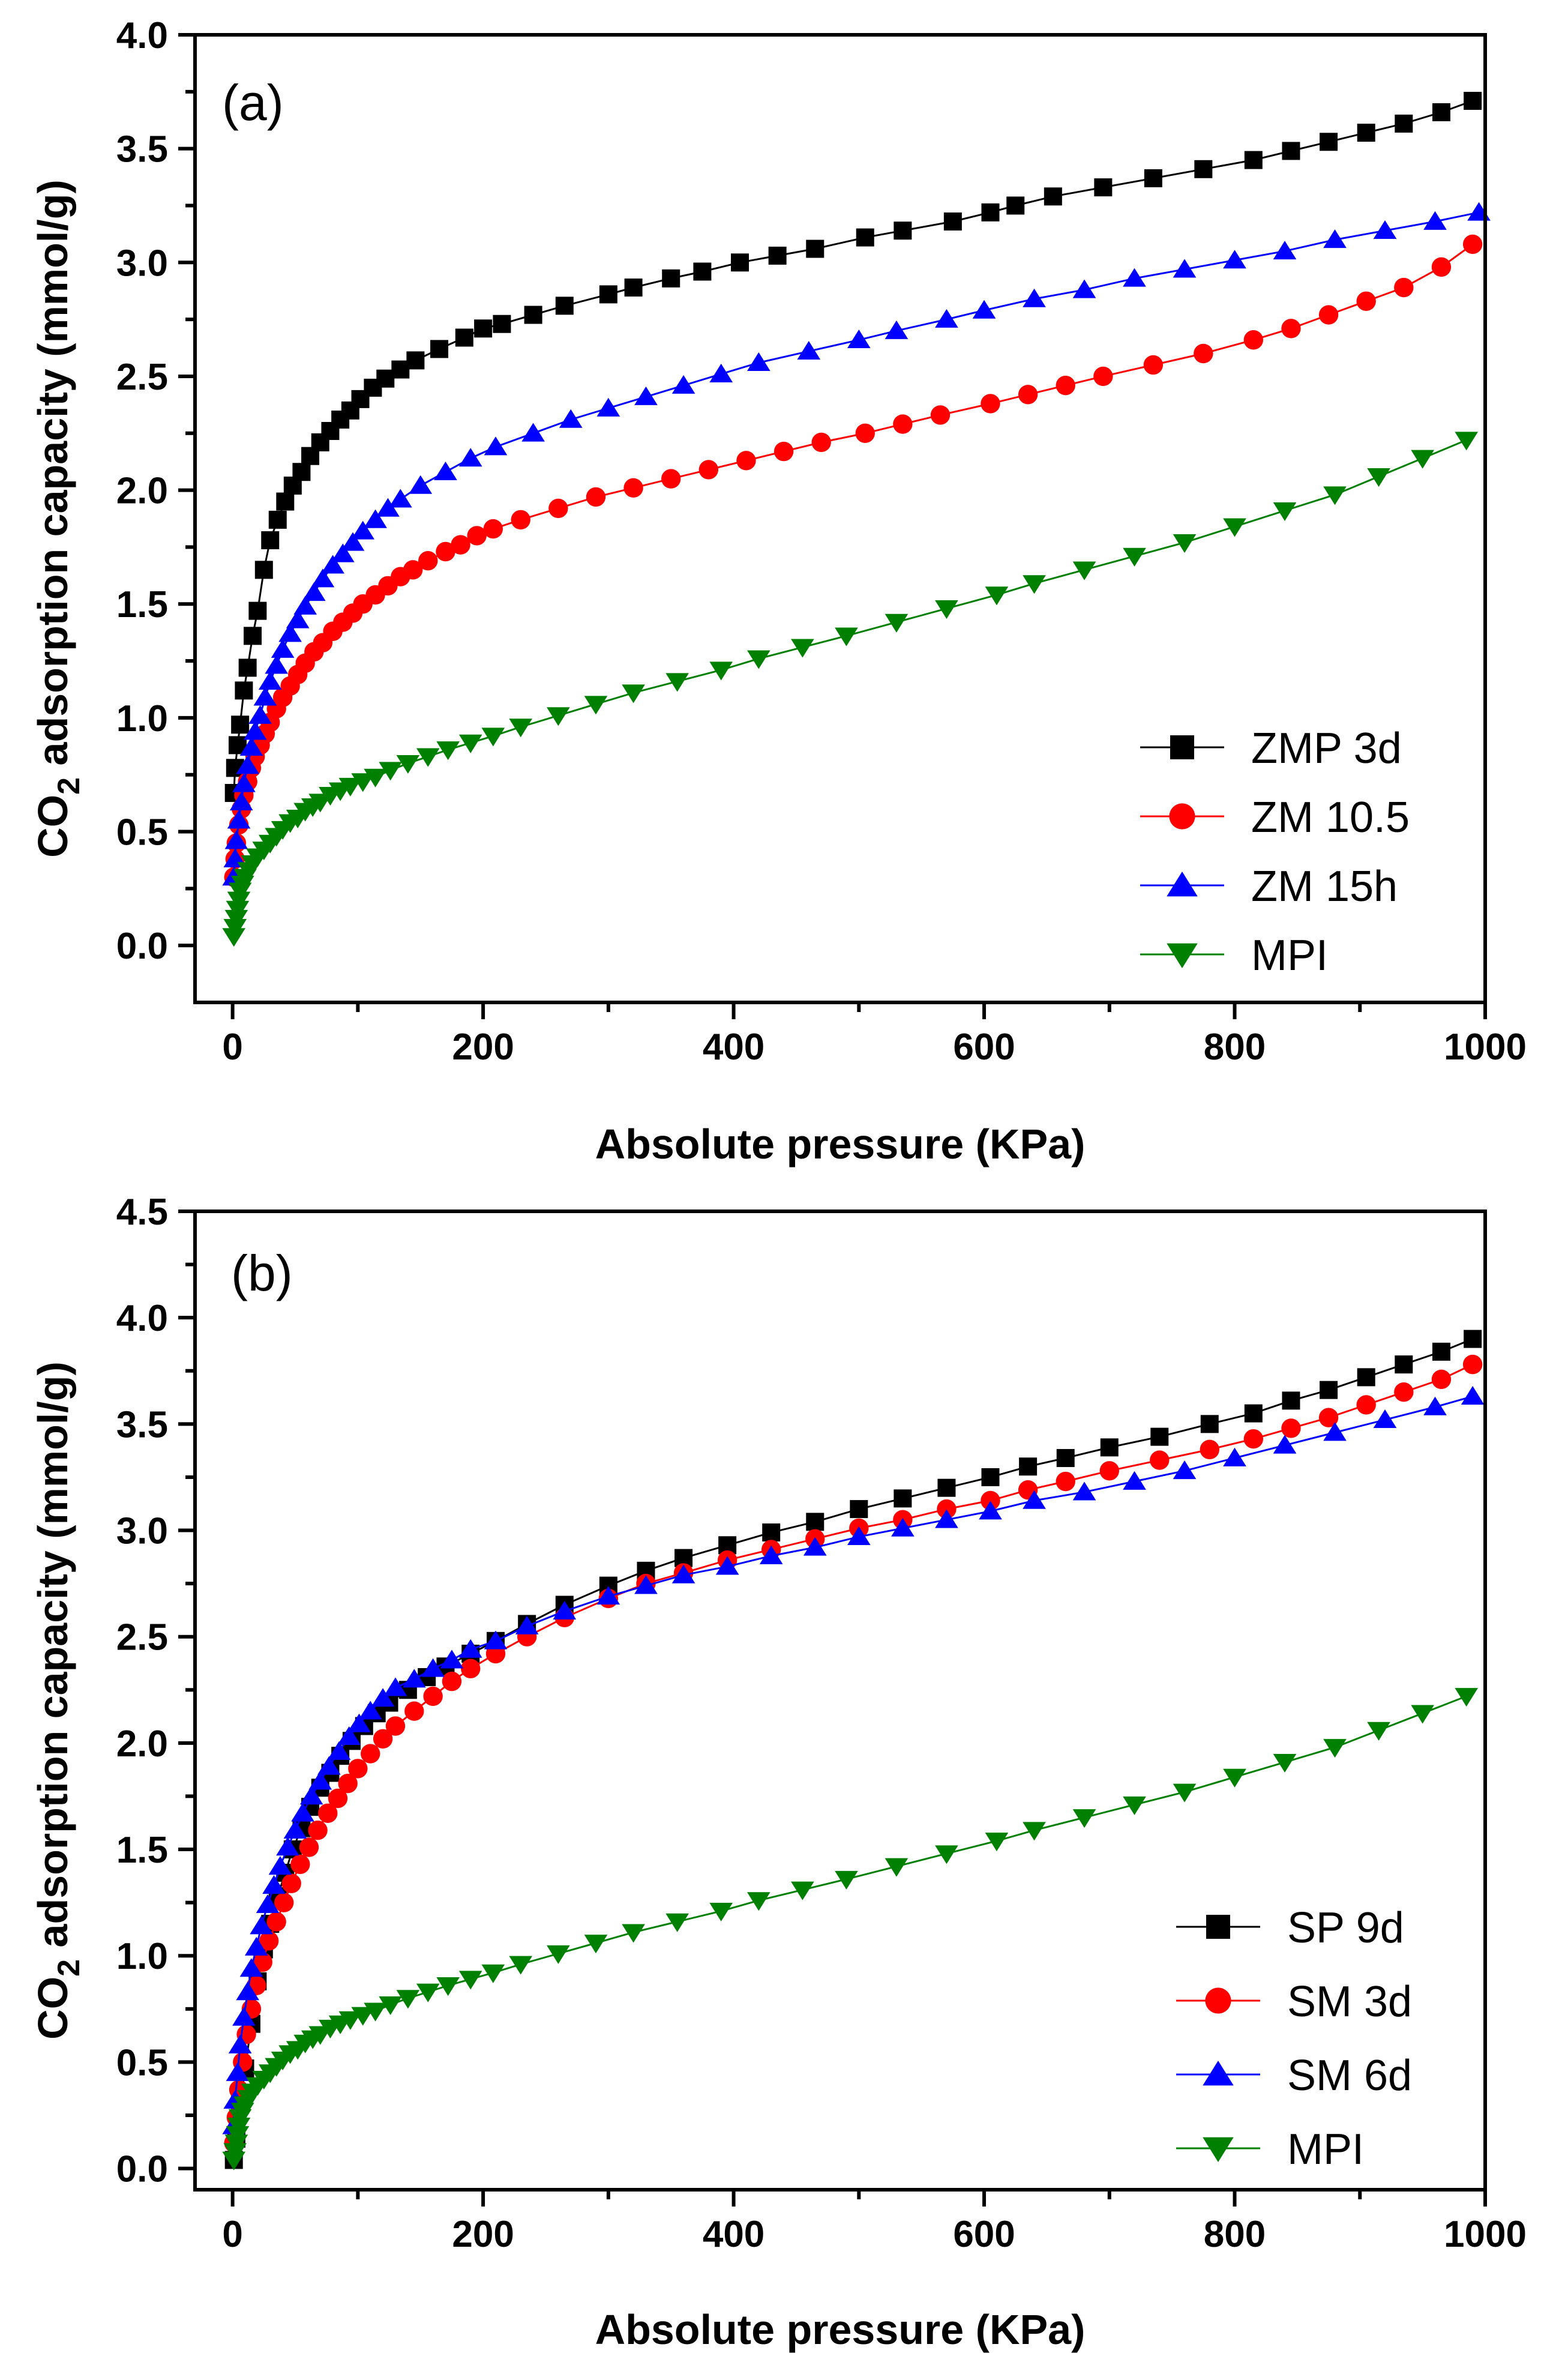 The width and height of the screenshot is (1556, 2380). Describe the element at coordinates (142, 1744) in the screenshot. I see `panel-b-y-tick-label: 2.0` at that location.